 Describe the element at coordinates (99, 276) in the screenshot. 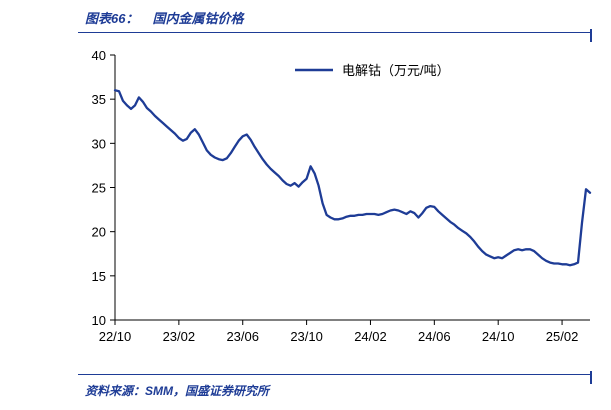

I see `y-tick-label: 15` at that location.